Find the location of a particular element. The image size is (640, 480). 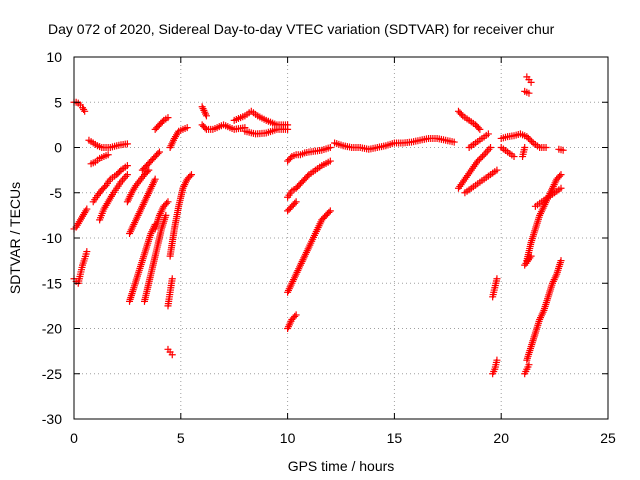

y-tick-label: -20 is located at coordinates (52, 329).